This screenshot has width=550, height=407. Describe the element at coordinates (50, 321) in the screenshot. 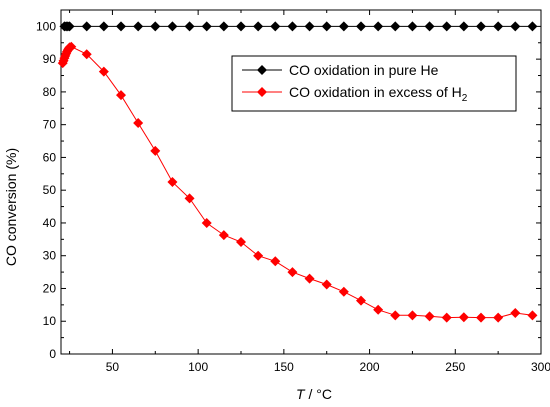

I see `y-tick-label: 10` at that location.